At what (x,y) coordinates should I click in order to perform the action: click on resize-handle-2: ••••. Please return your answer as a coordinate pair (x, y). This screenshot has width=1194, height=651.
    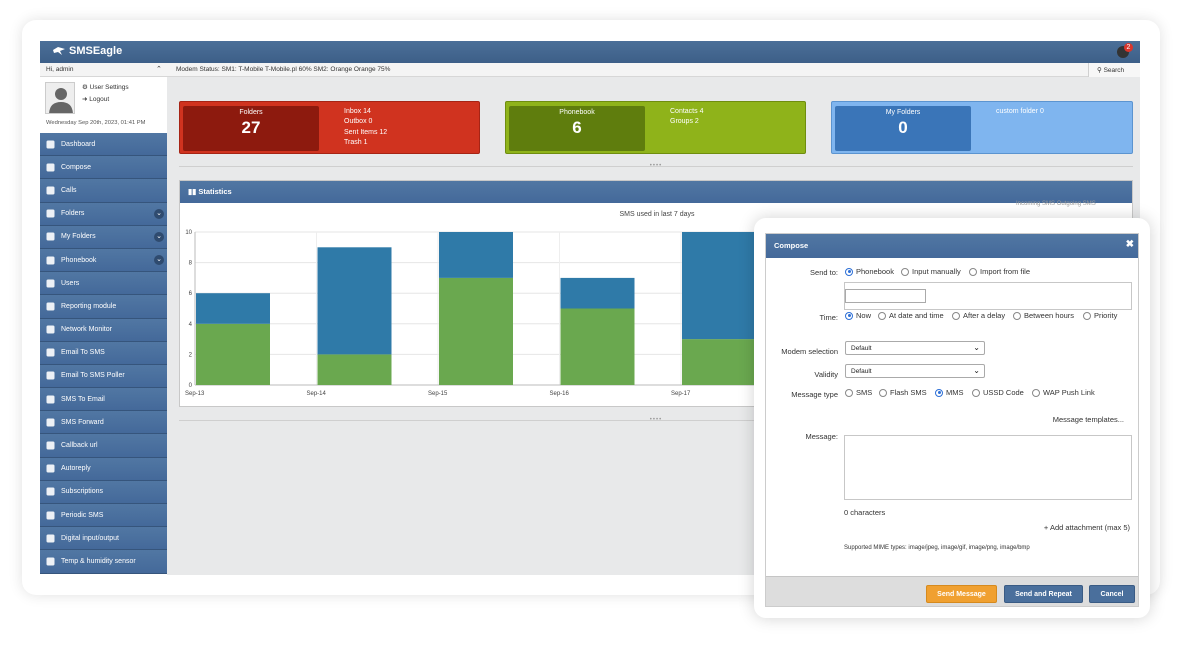
    Looking at the image, I should click on (656, 420).